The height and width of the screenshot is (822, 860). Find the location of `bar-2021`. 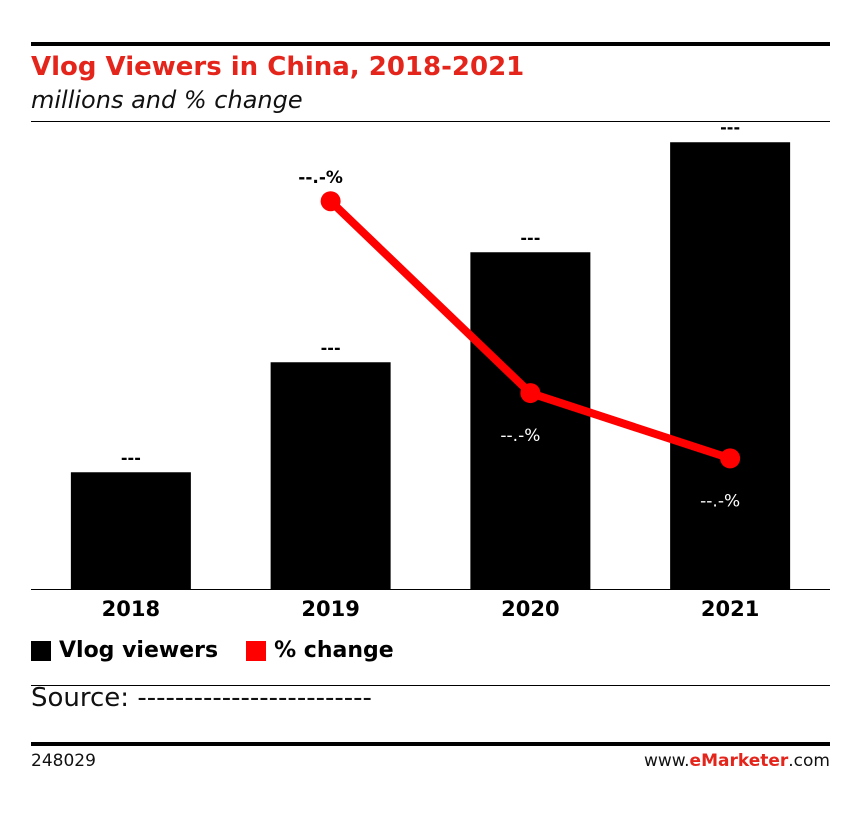

bar-2021 is located at coordinates (730, 365).